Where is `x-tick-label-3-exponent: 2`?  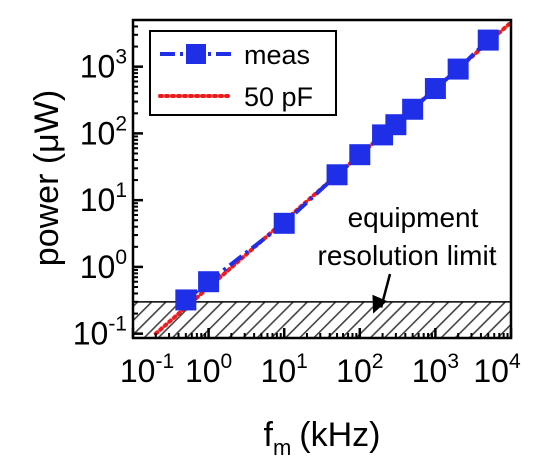 x-tick-label-3-exponent: 2 is located at coordinates (378, 361).